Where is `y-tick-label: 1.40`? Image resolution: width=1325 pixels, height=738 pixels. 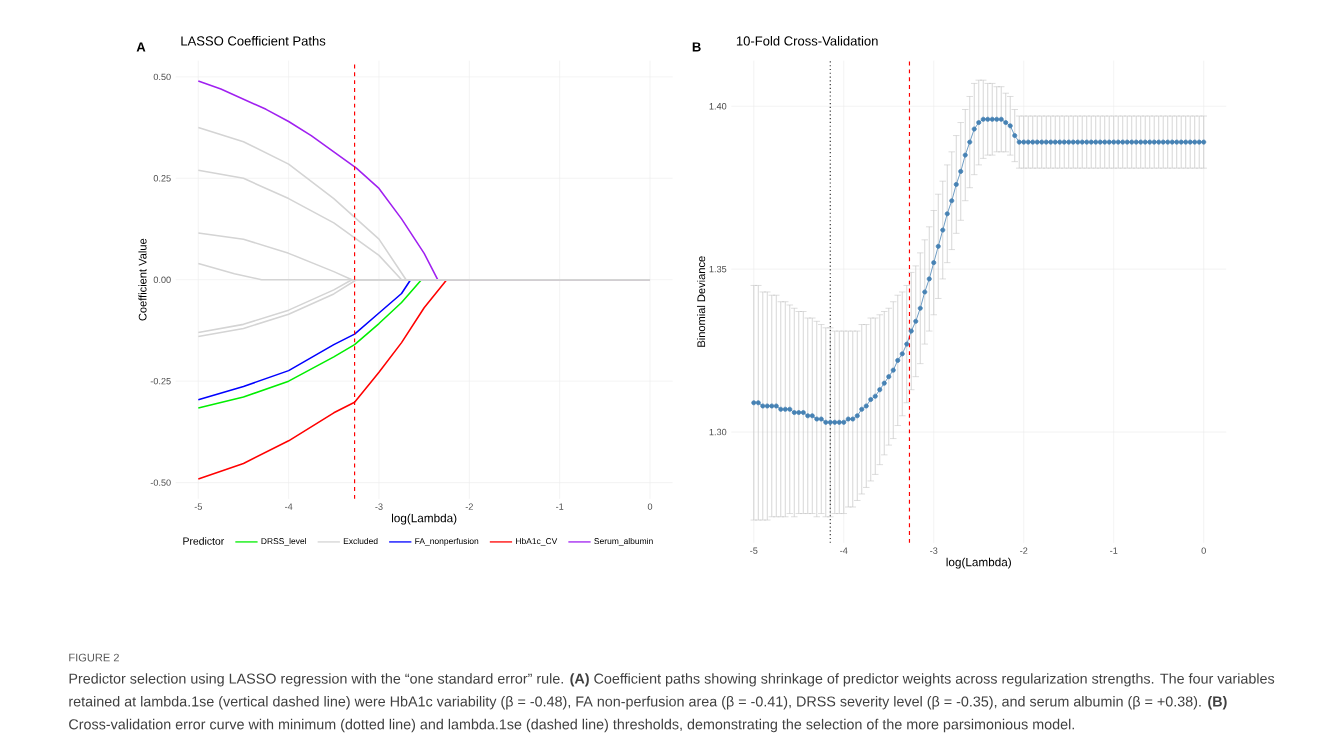
y-tick-label: 1.40 is located at coordinates (718, 106).